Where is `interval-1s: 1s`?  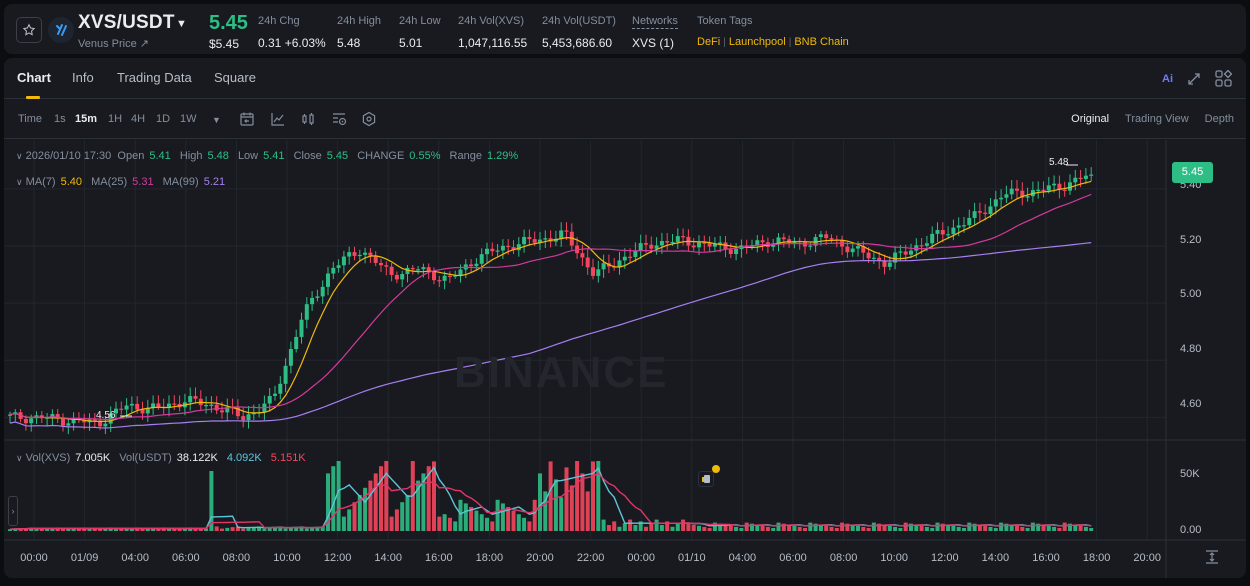 interval-1s: 1s is located at coordinates (60, 119).